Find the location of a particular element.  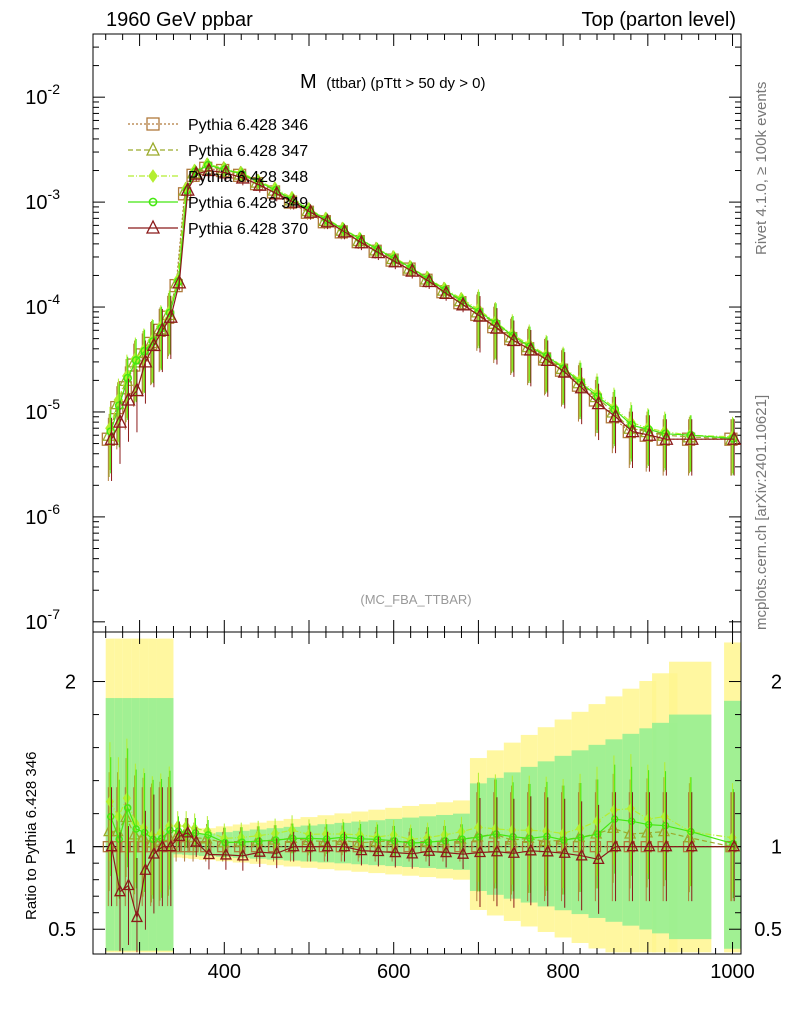

ratio-xtick-label: 1000 is located at coordinates (732, 972).